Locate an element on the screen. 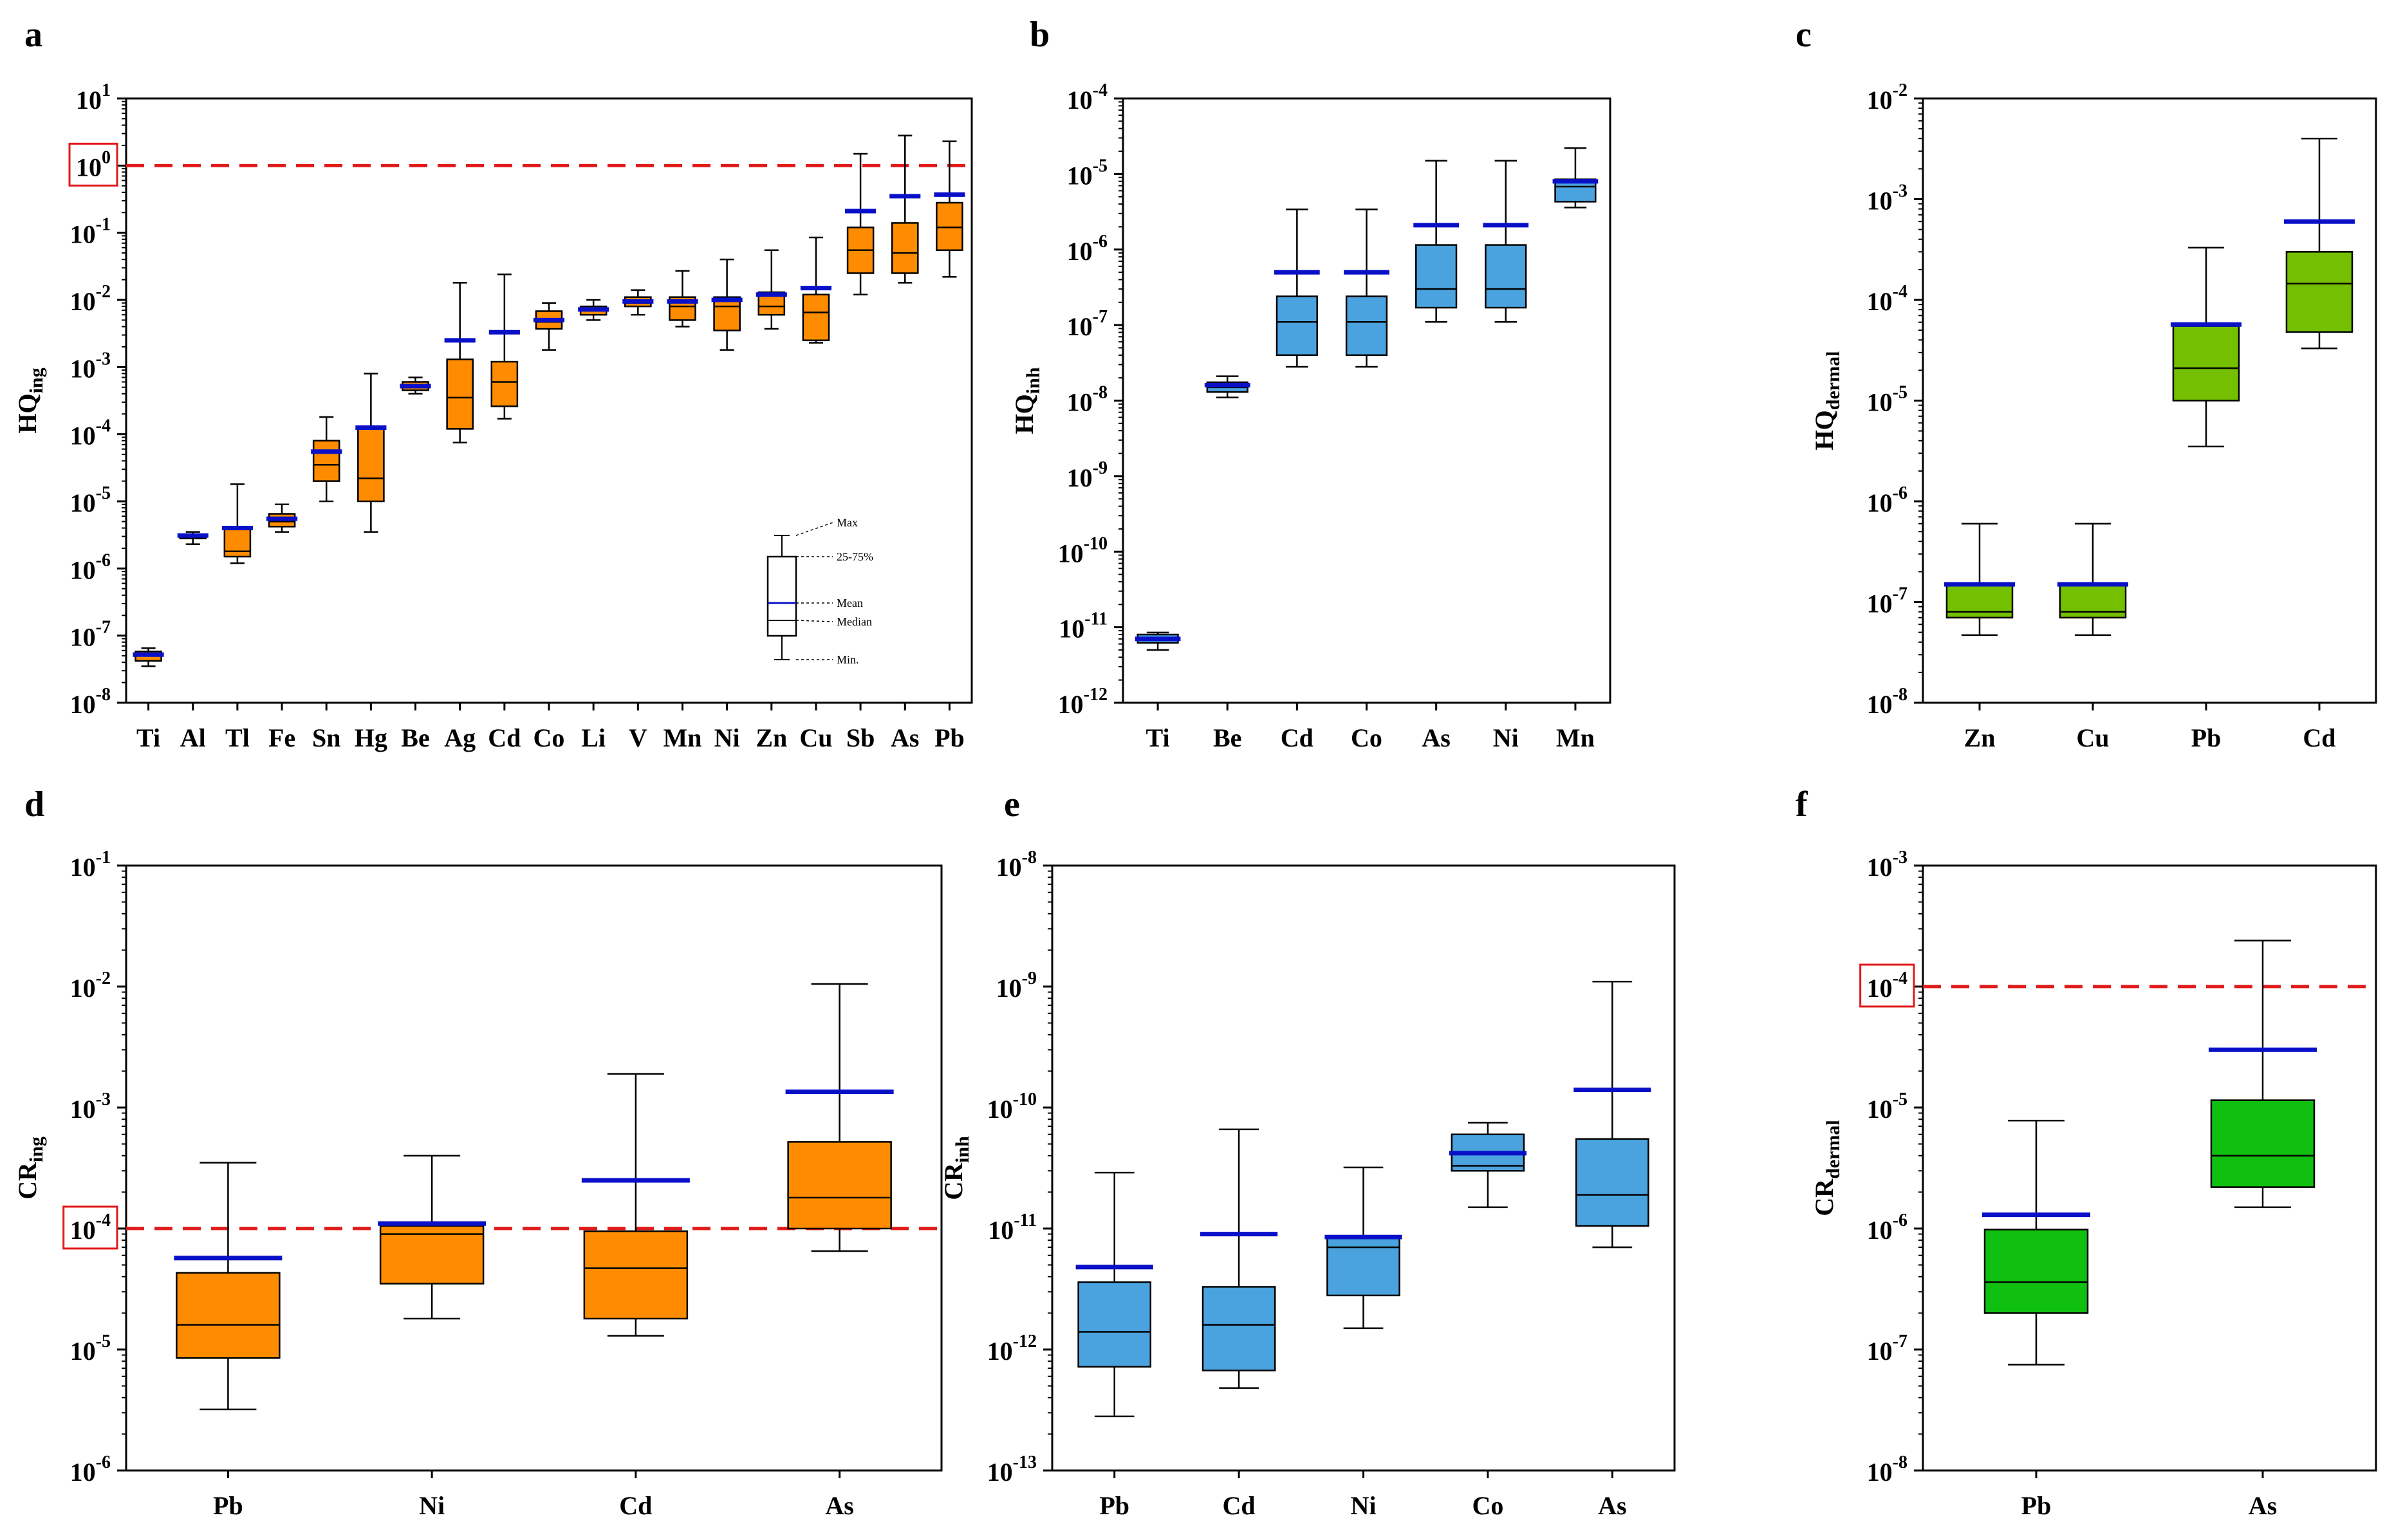 This screenshot has width=2385, height=1540. box-ni is located at coordinates (727, 304).